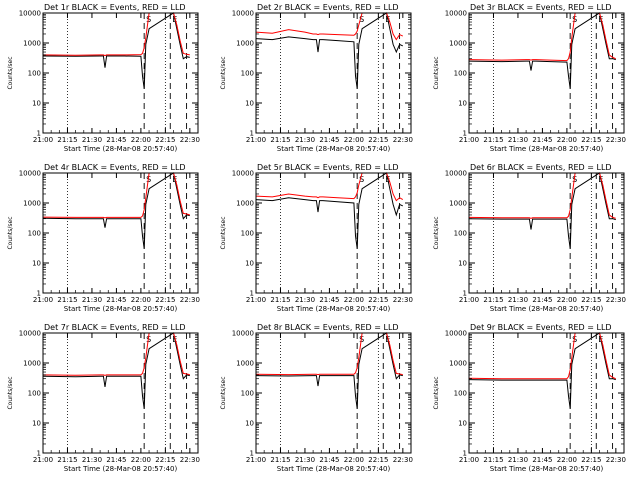 The width and height of the screenshot is (640, 480). I want to click on panel-title: Det 1r BLACK = Events, RED = LLD, so click(115, 7).